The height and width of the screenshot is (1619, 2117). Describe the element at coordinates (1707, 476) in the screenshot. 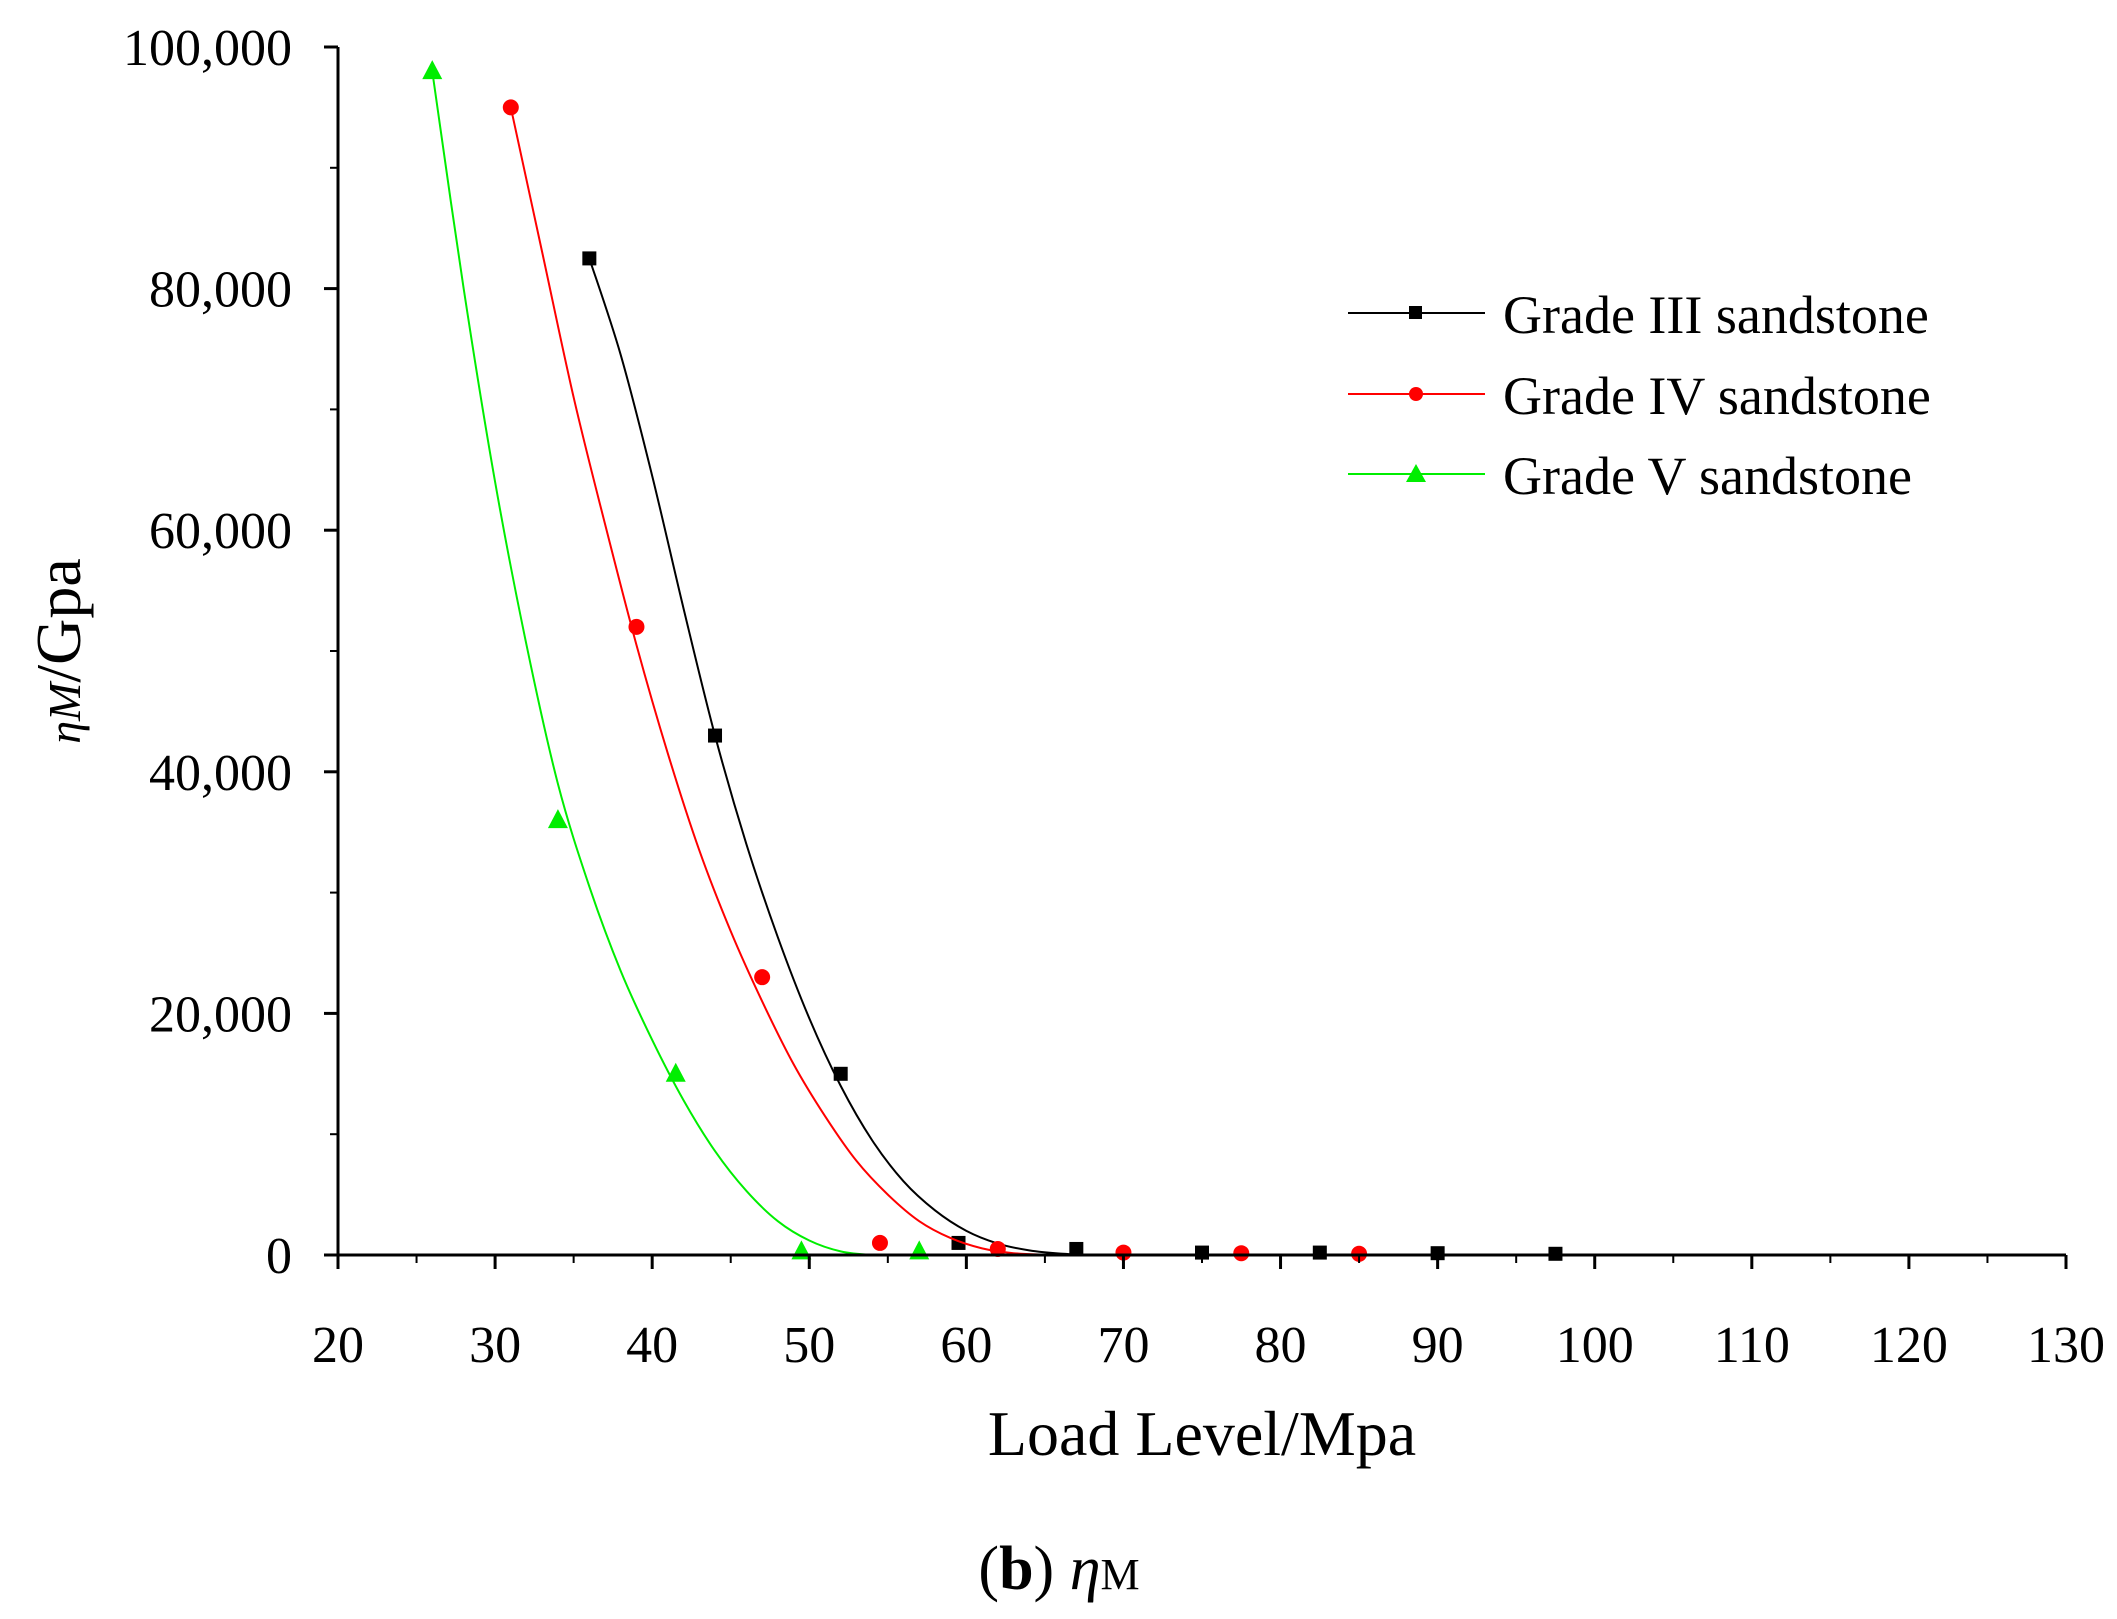

I see `legend-label-grade-v: Grade V sandstone` at that location.